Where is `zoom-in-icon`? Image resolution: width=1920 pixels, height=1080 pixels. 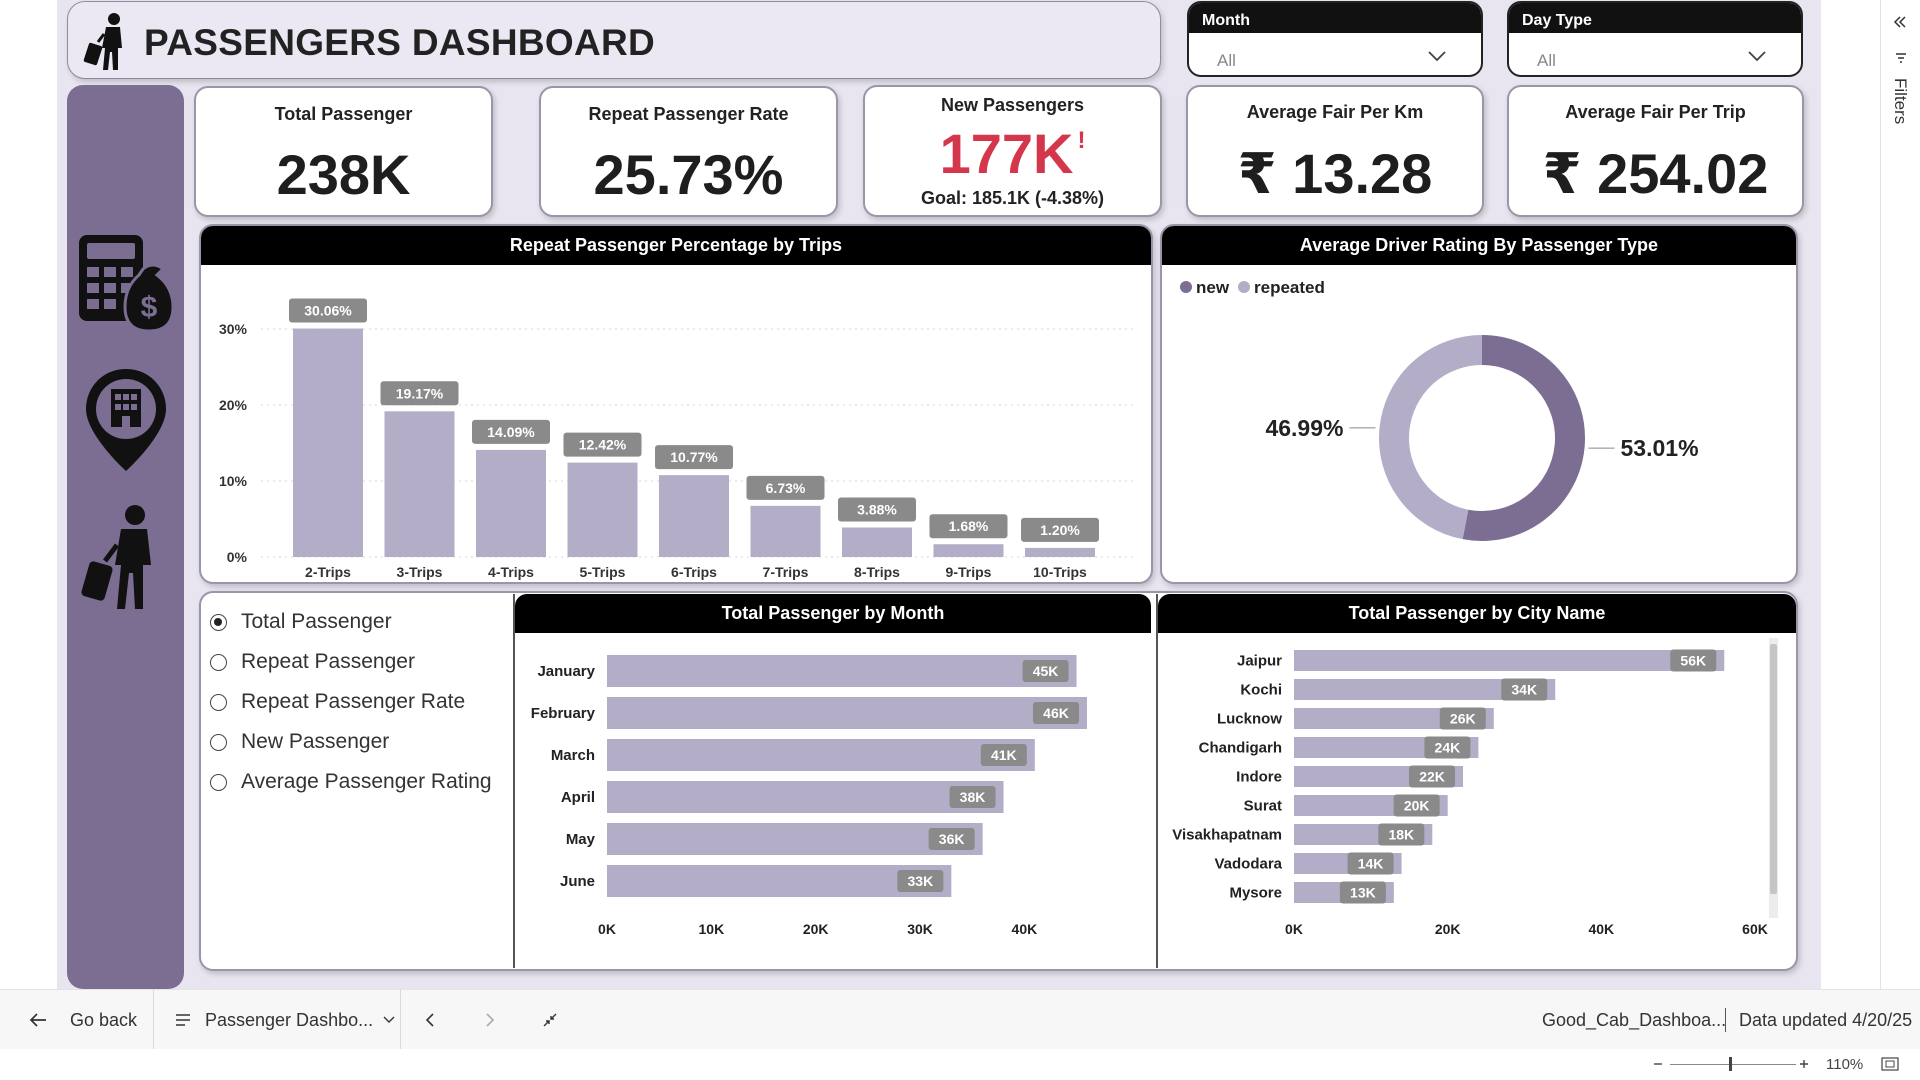
zoom-in-icon is located at coordinates (1804, 1064).